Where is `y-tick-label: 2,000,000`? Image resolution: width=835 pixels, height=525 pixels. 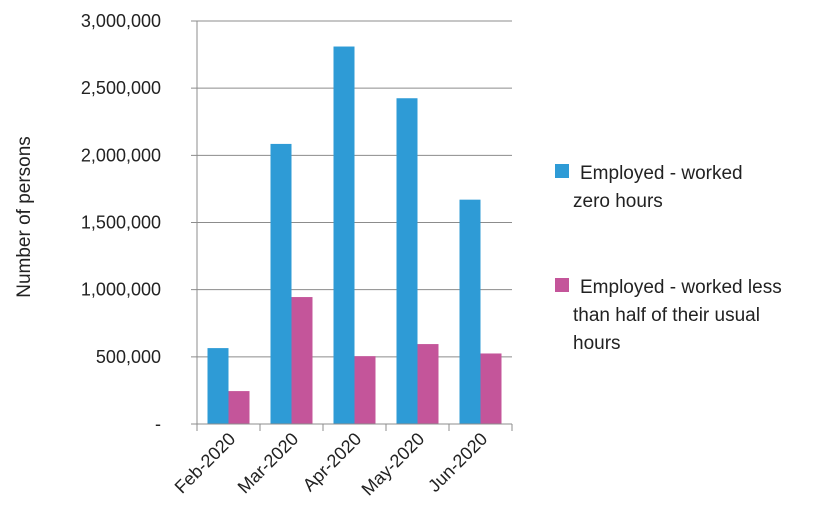 y-tick-label: 2,000,000 is located at coordinates (121, 155).